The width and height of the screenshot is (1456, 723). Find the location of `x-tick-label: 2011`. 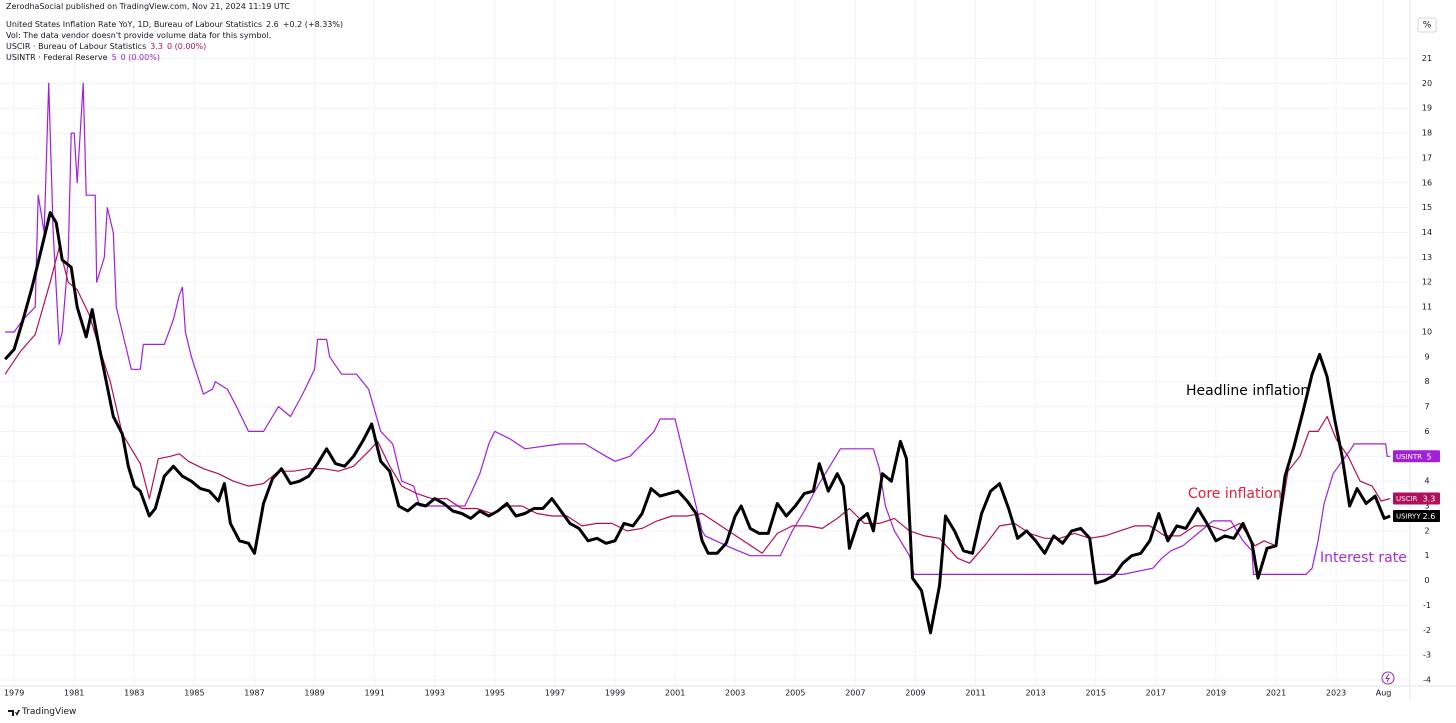

x-tick-label: 2011 is located at coordinates (975, 693).